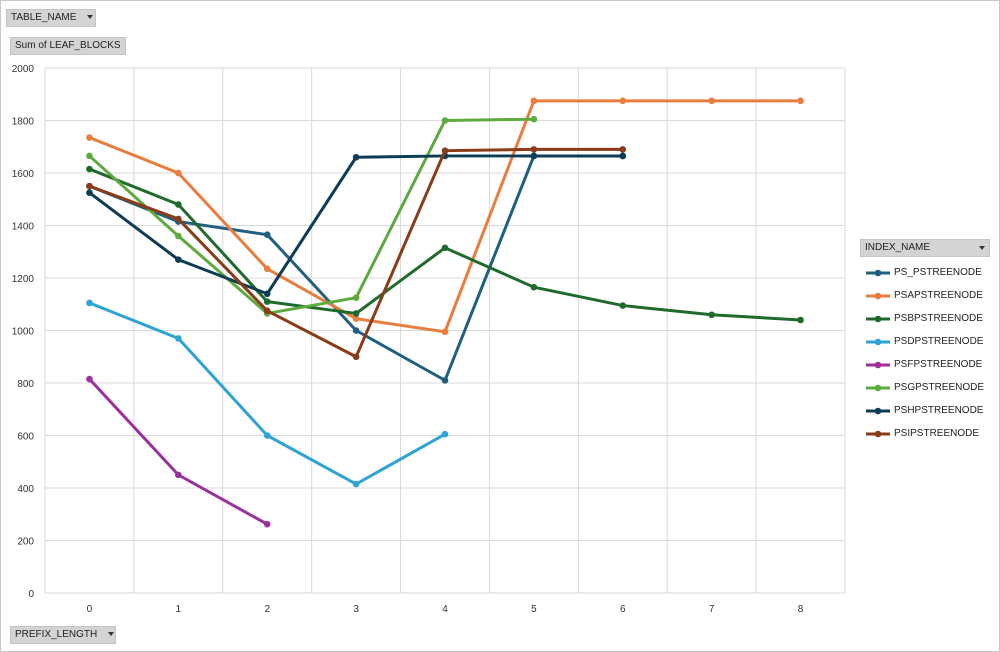  I want to click on legend-label: PSBPSTREENODE, so click(938, 318).